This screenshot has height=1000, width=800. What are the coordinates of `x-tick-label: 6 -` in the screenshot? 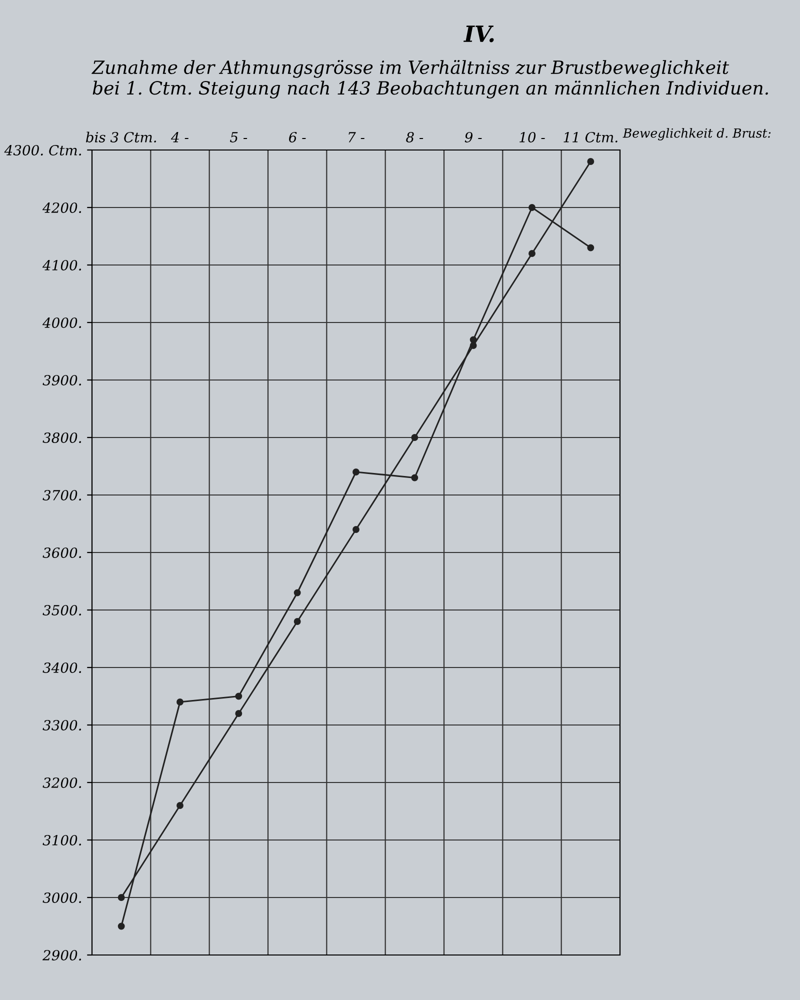 It's located at (297, 137).